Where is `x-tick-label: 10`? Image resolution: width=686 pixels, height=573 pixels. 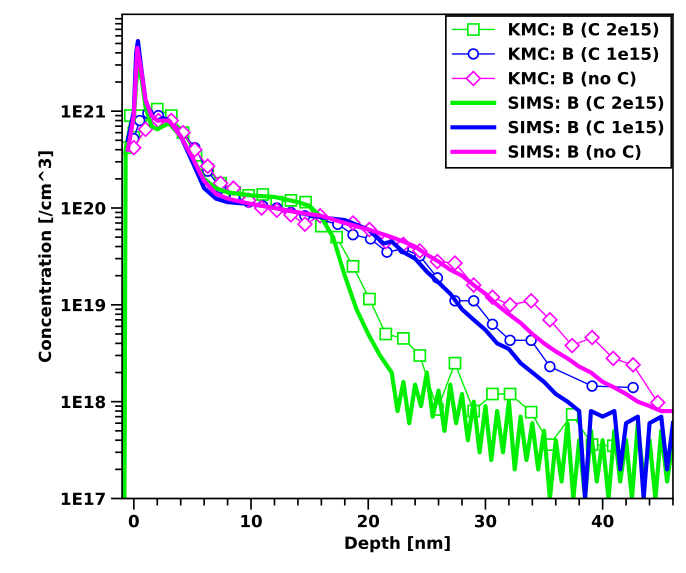
x-tick-label: 10 is located at coordinates (251, 521).